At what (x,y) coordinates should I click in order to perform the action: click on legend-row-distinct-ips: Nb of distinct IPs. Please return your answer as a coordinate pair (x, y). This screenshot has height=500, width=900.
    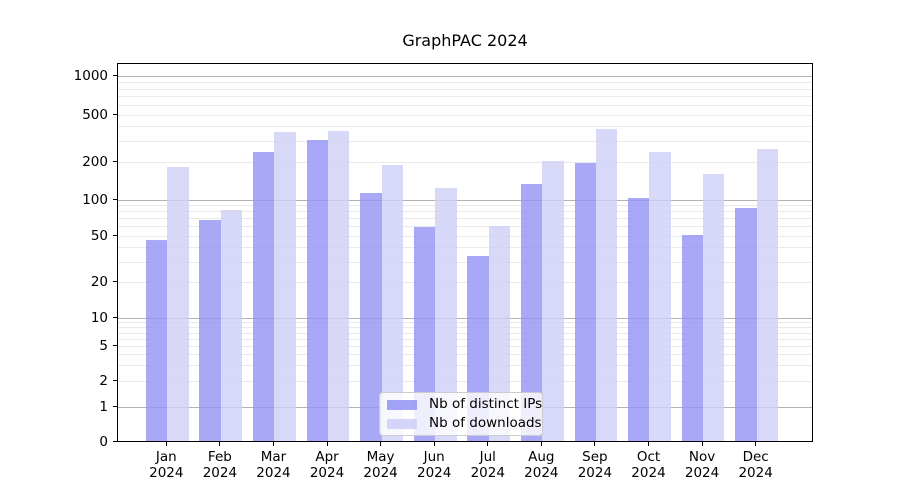
    Looking at the image, I should click on (464, 404).